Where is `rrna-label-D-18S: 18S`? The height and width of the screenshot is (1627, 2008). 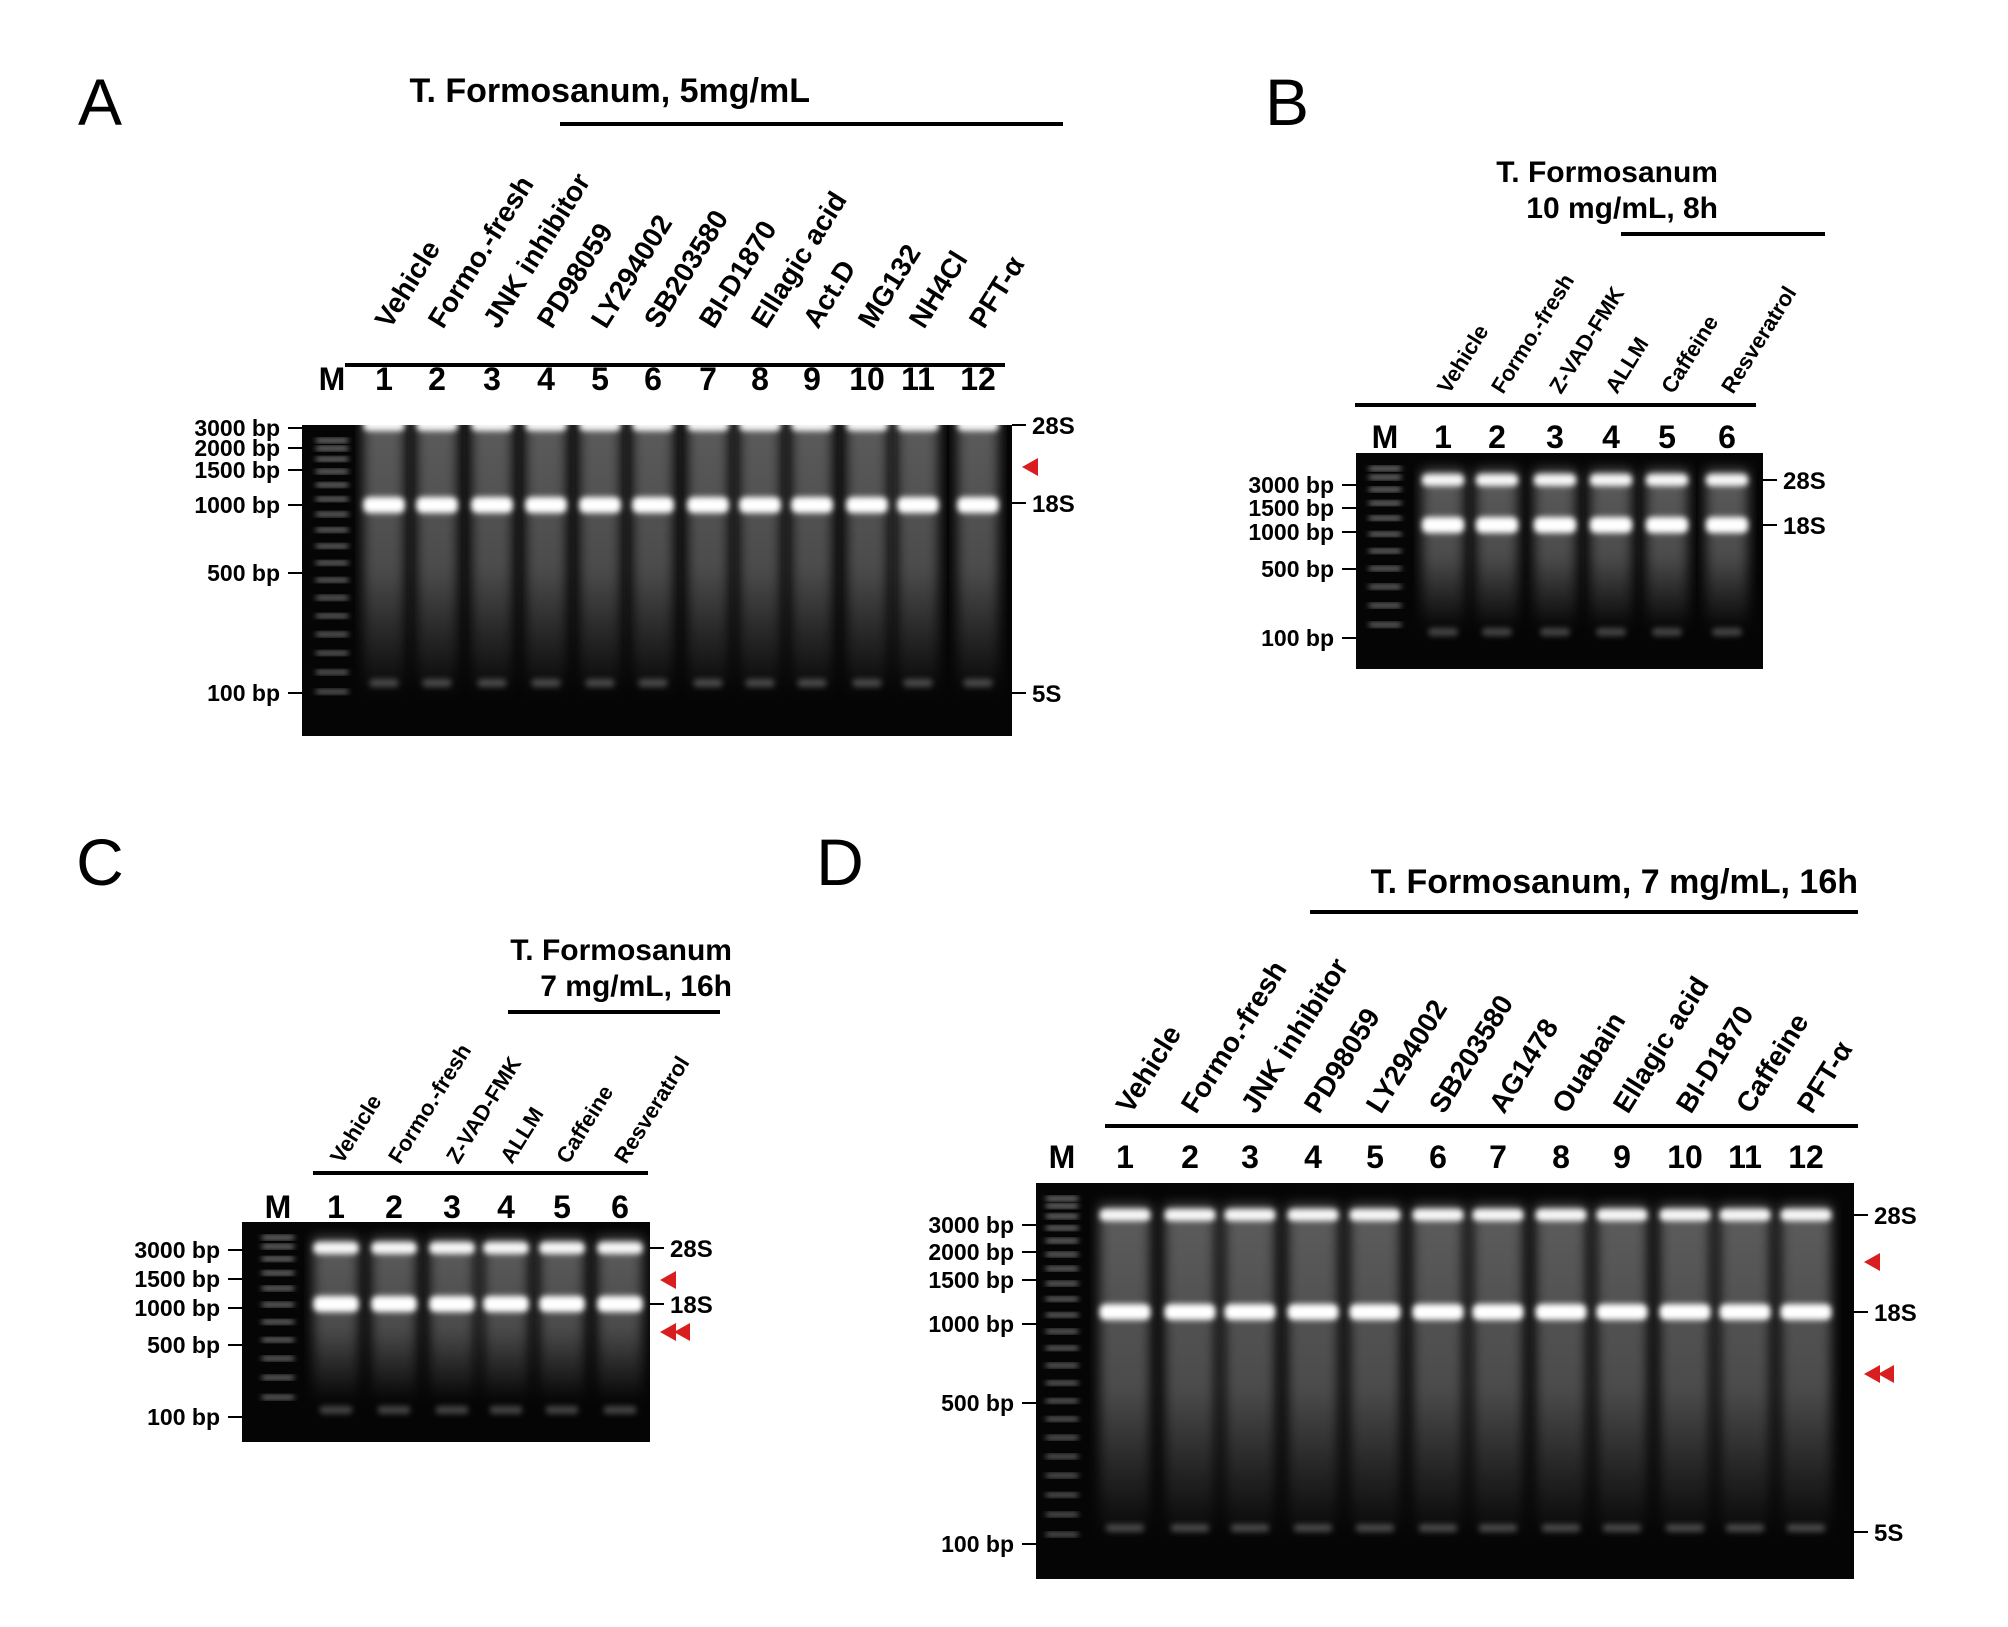 rrna-label-D-18S: 18S is located at coordinates (1895, 1313).